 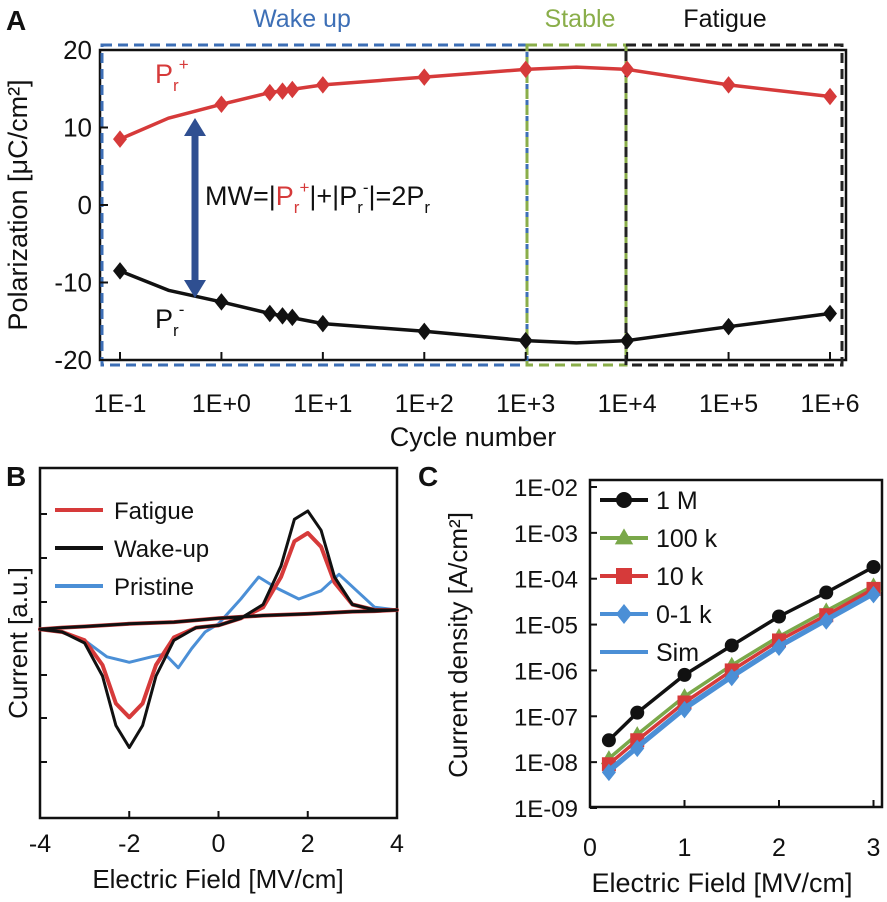 What do you see at coordinates (77, 128) in the screenshot?
I see `y-tick-label: 10` at bounding box center [77, 128].